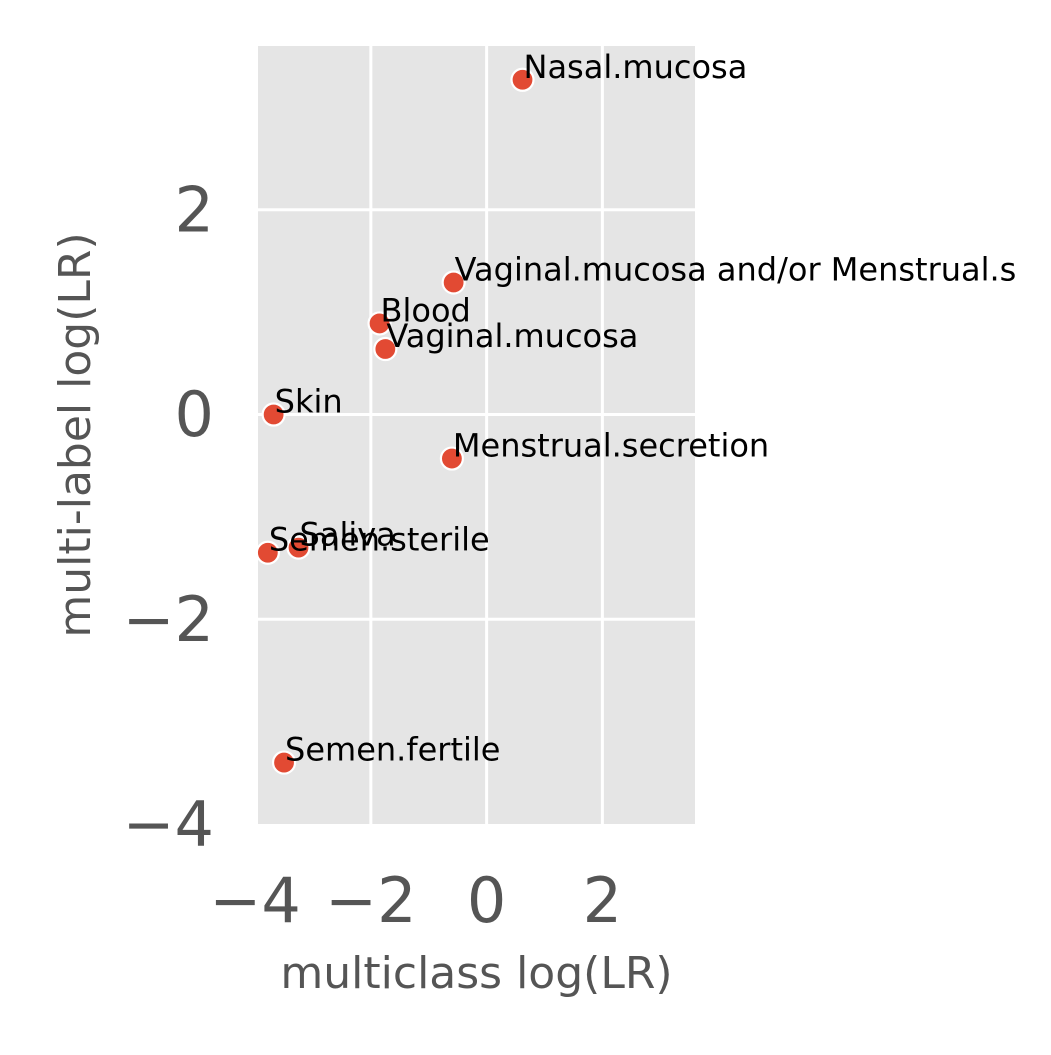 This screenshot has height=1055, width=1051. I want to click on point-label: Nasal.mucosa, so click(636, 67).